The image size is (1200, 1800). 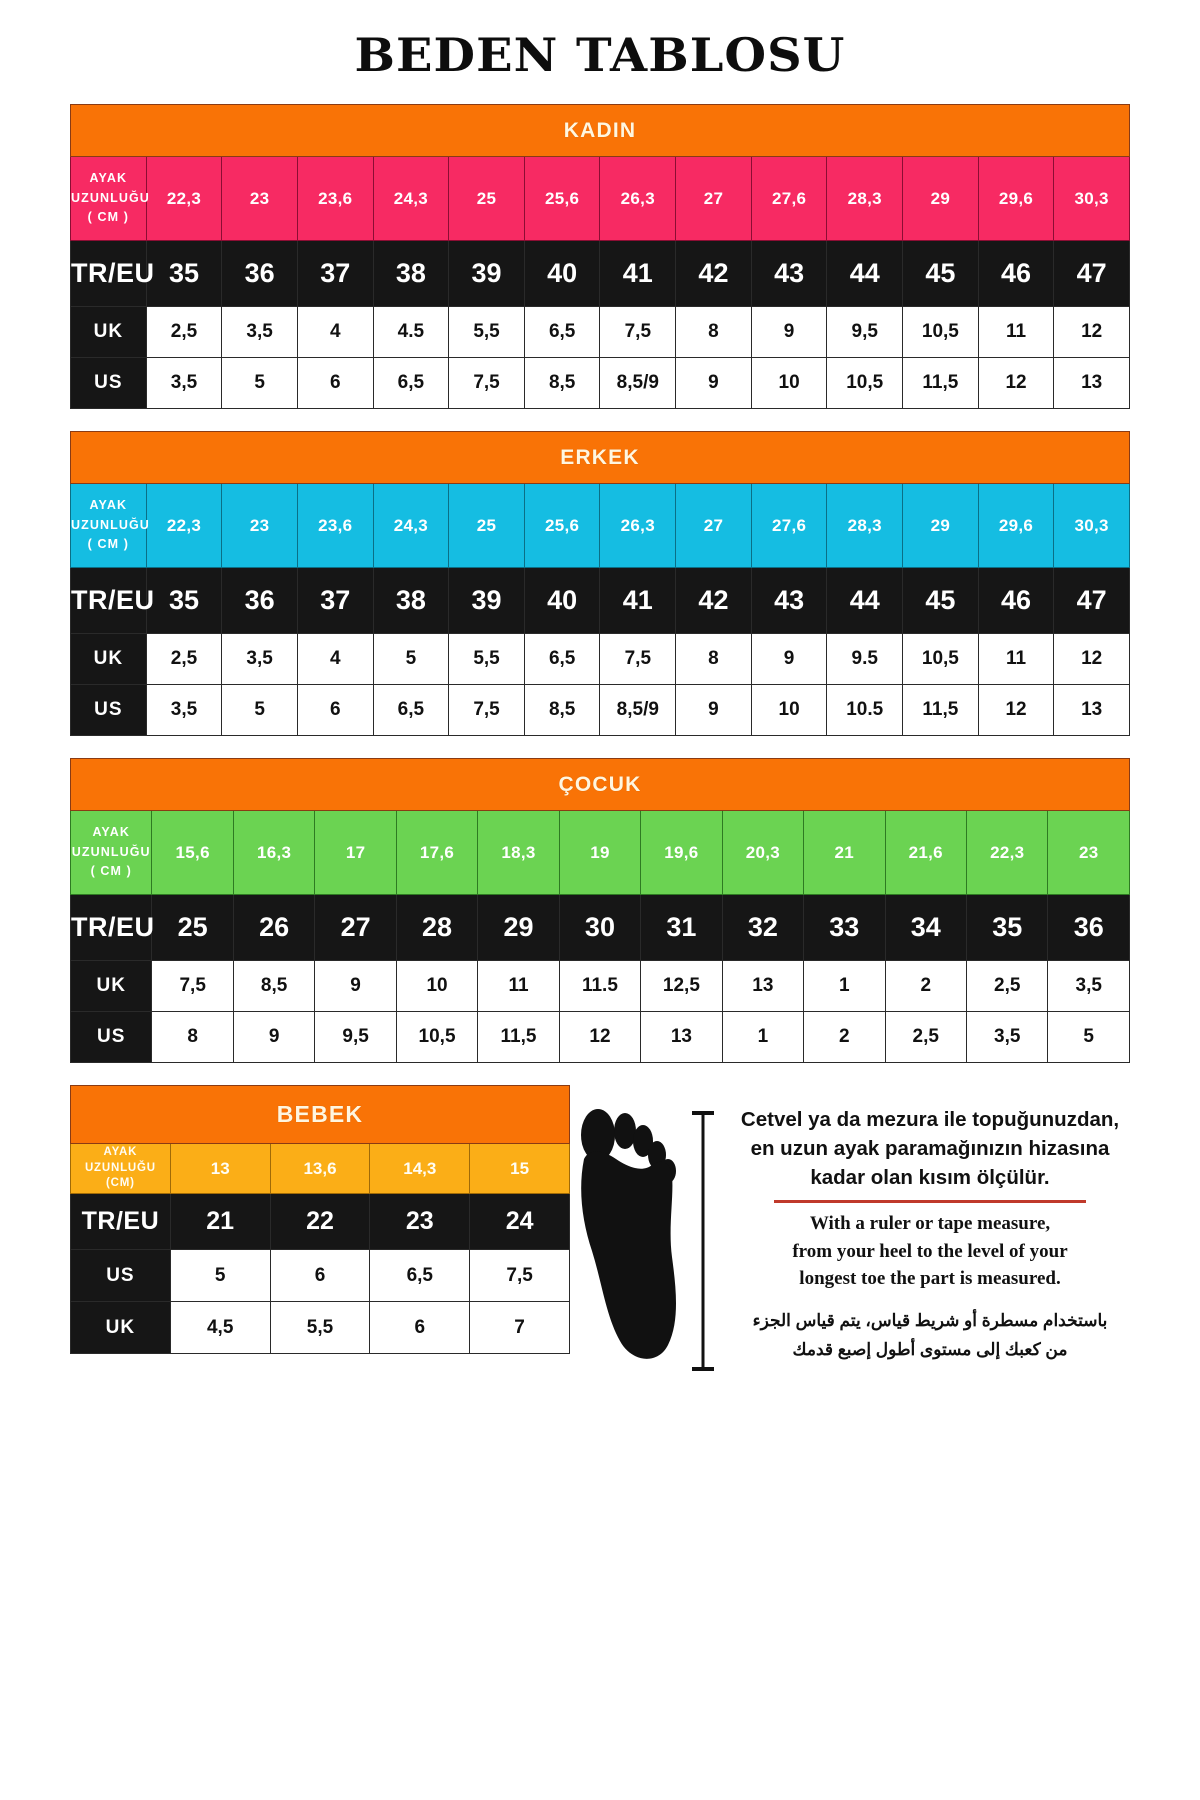 What do you see at coordinates (259, 525) in the screenshot?
I see `cell: 23` at bounding box center [259, 525].